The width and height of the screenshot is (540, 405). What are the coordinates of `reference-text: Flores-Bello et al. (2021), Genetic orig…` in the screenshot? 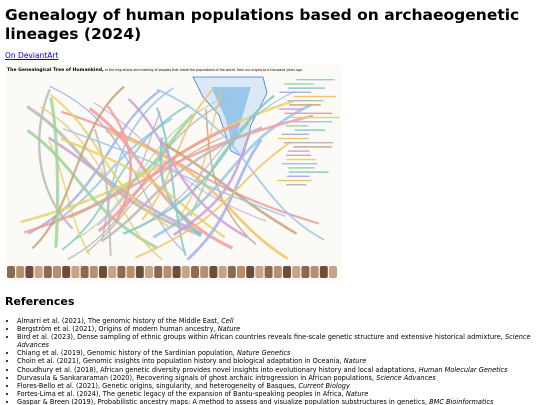 It's located at (158, 385).